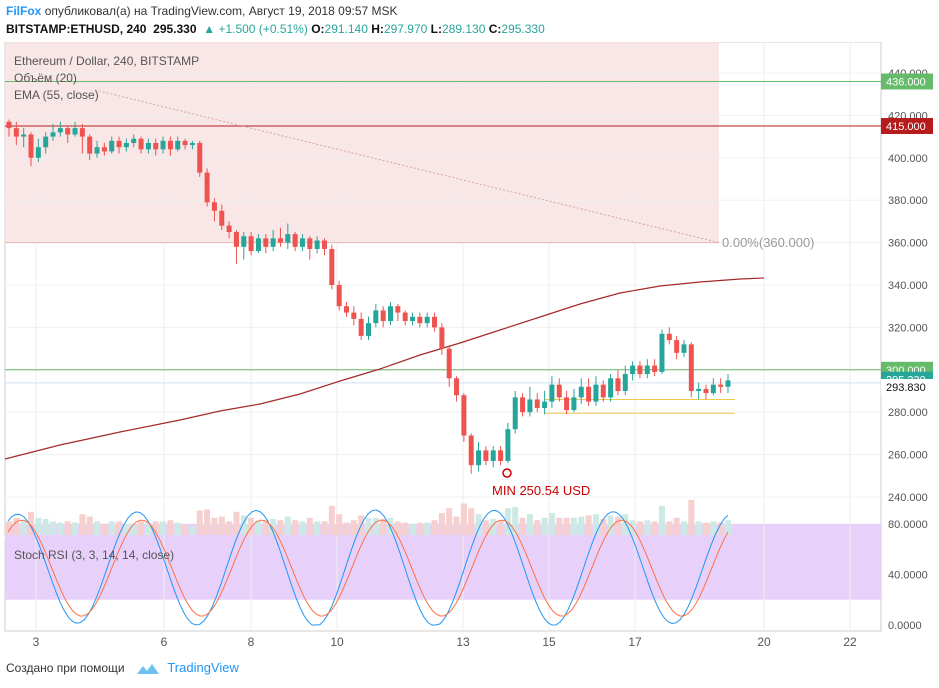  I want to click on stoch-tick: 0.0000, so click(905, 626).